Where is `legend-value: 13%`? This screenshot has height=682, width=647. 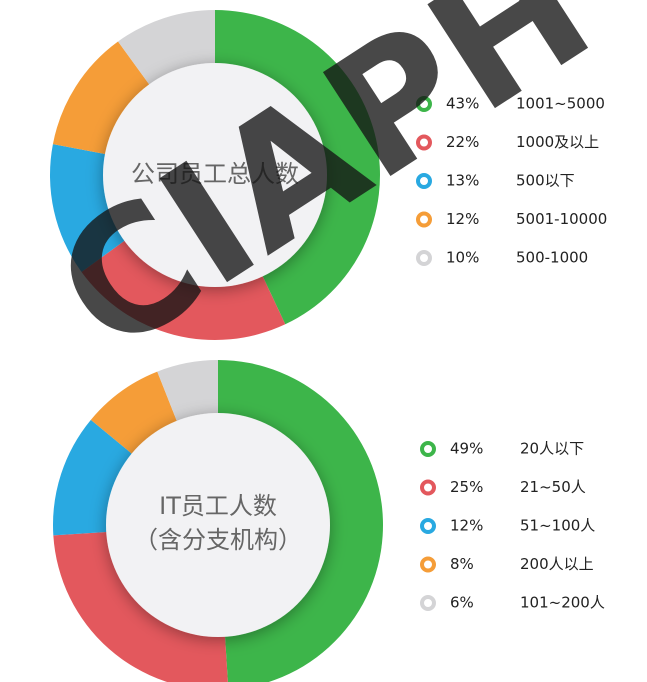
legend-value: 13% is located at coordinates (462, 181).